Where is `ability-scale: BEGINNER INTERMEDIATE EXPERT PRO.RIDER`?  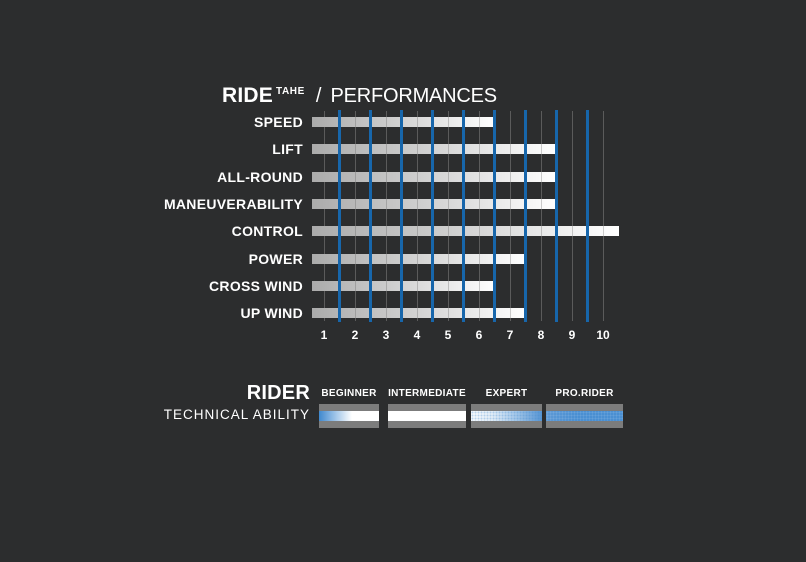
ability-scale: BEGINNER INTERMEDIATE EXPERT PRO.RIDER is located at coordinates (471, 408).